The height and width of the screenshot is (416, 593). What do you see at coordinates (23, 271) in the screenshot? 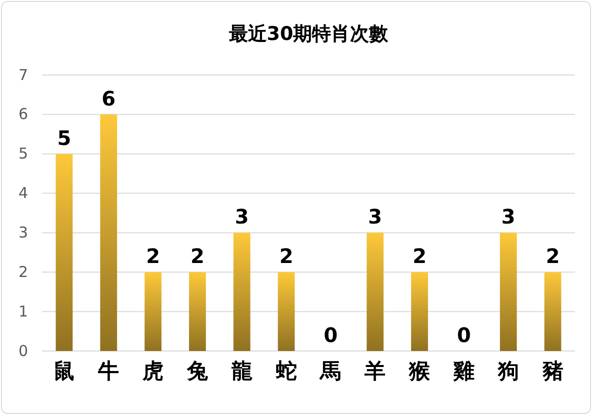
I see `y-tick-label: 2` at bounding box center [23, 271].